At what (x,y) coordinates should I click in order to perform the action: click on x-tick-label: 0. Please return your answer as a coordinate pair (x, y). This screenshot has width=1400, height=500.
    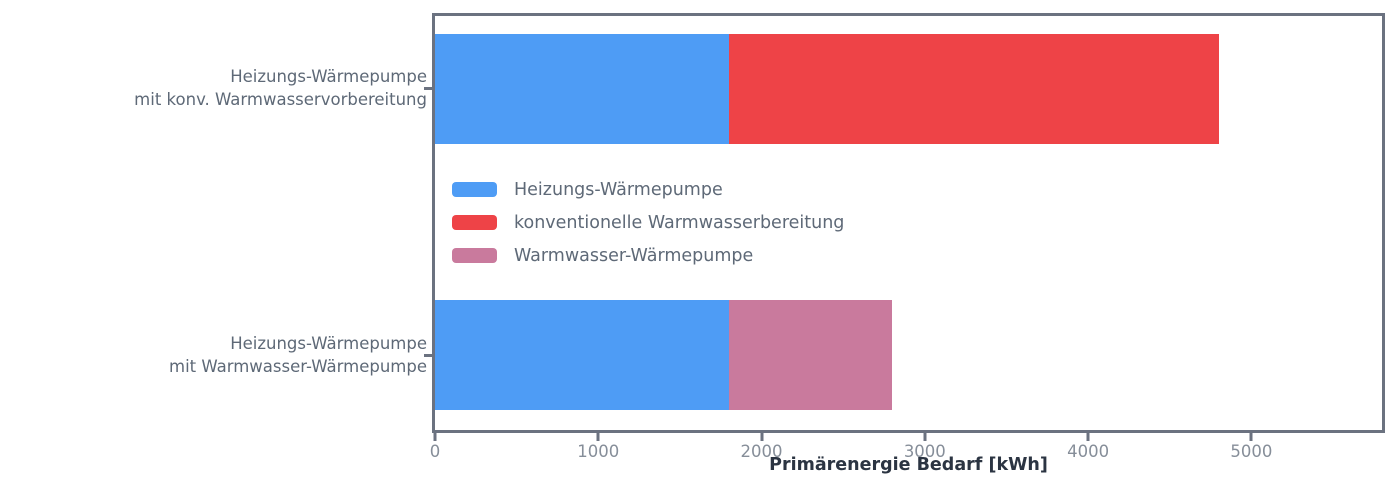
    Looking at the image, I should click on (435, 451).